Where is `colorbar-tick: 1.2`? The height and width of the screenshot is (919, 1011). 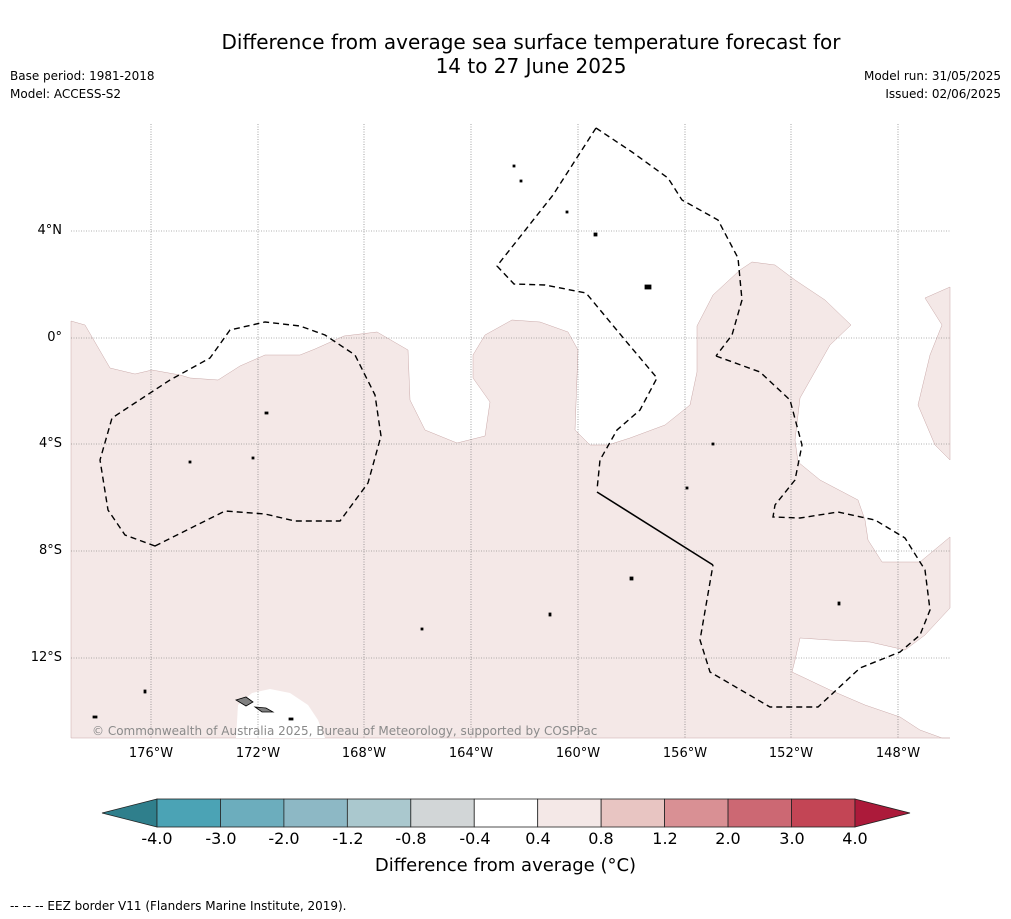 colorbar-tick: 1.2 is located at coordinates (665, 838).